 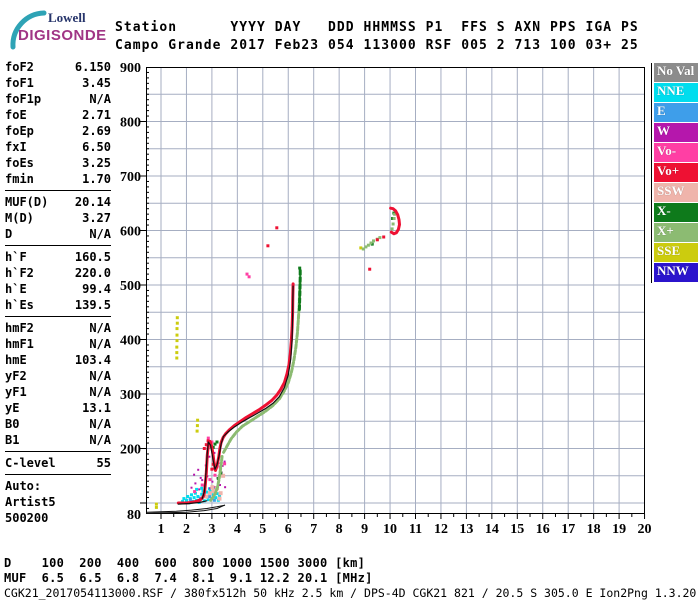 I want to click on param-value: 3.45, so click(x=96, y=83).